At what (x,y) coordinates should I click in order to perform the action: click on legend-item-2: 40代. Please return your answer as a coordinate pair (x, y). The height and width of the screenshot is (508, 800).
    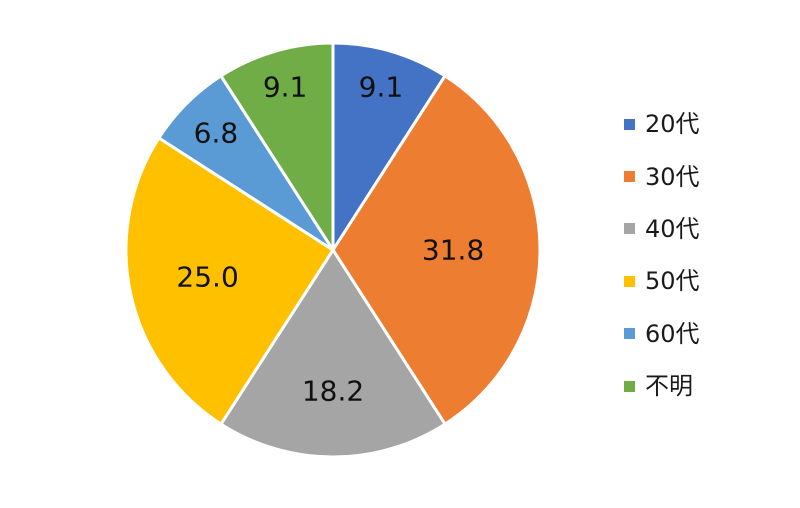
    Looking at the image, I should click on (704, 229).